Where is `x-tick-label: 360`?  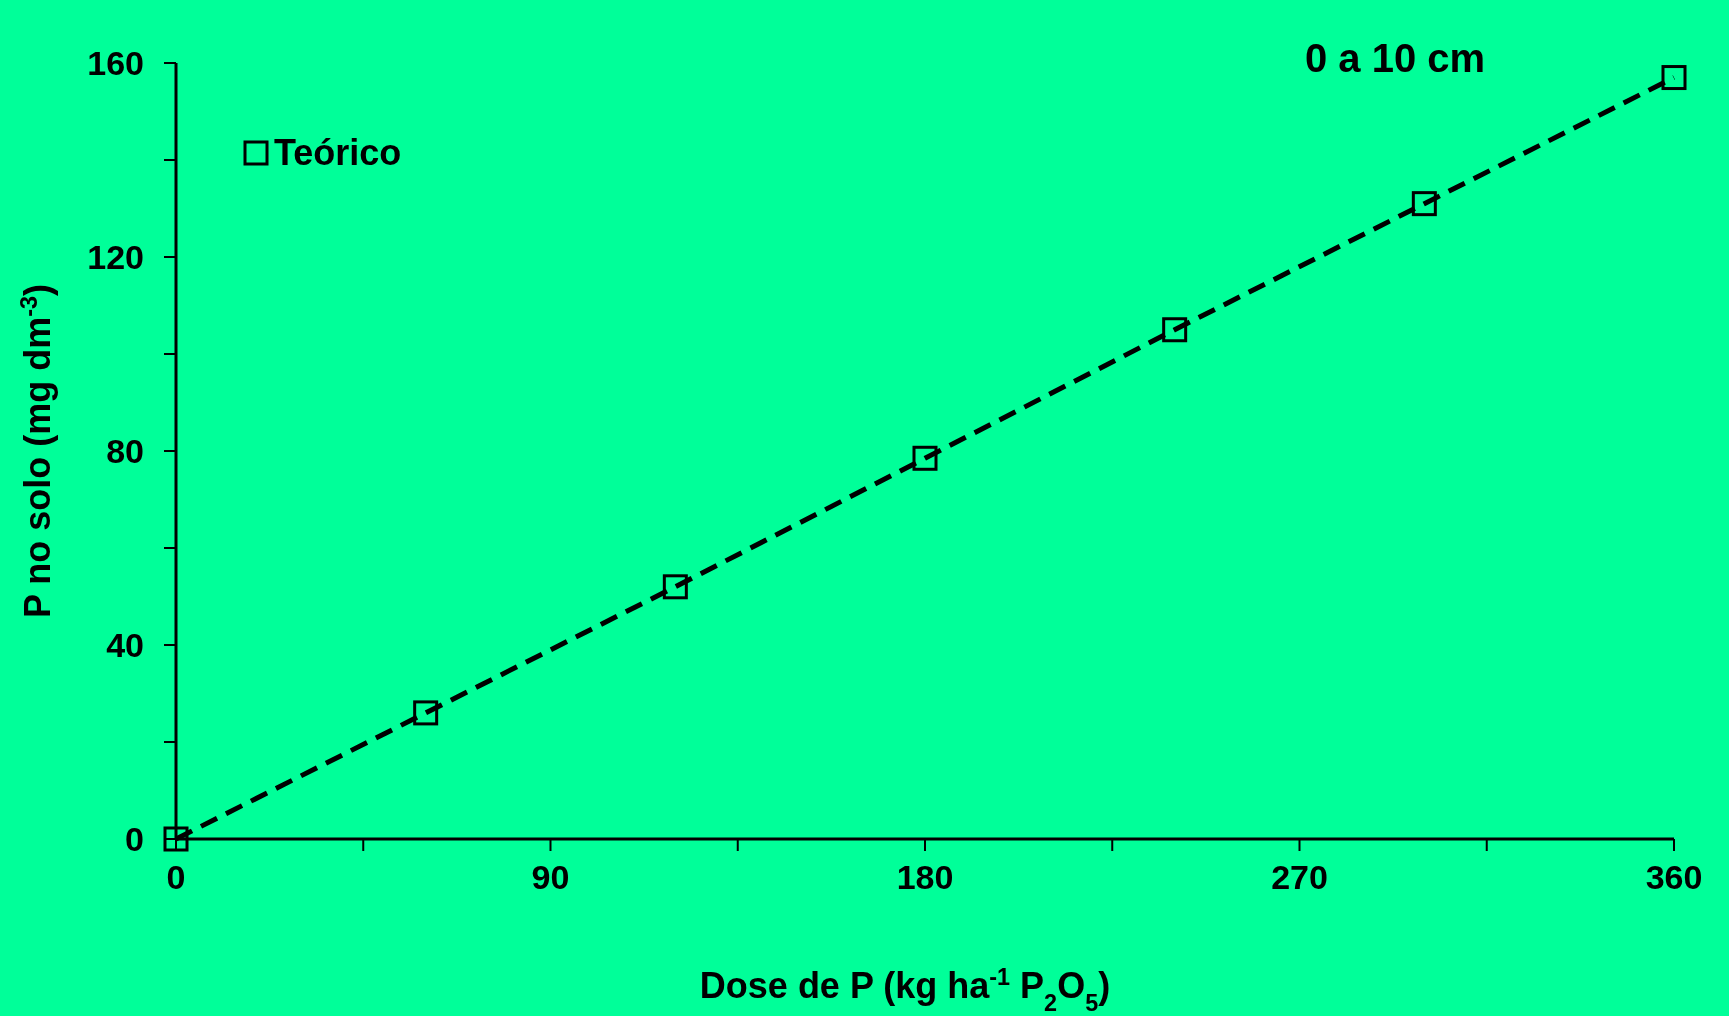 x-tick-label: 360 is located at coordinates (1674, 877).